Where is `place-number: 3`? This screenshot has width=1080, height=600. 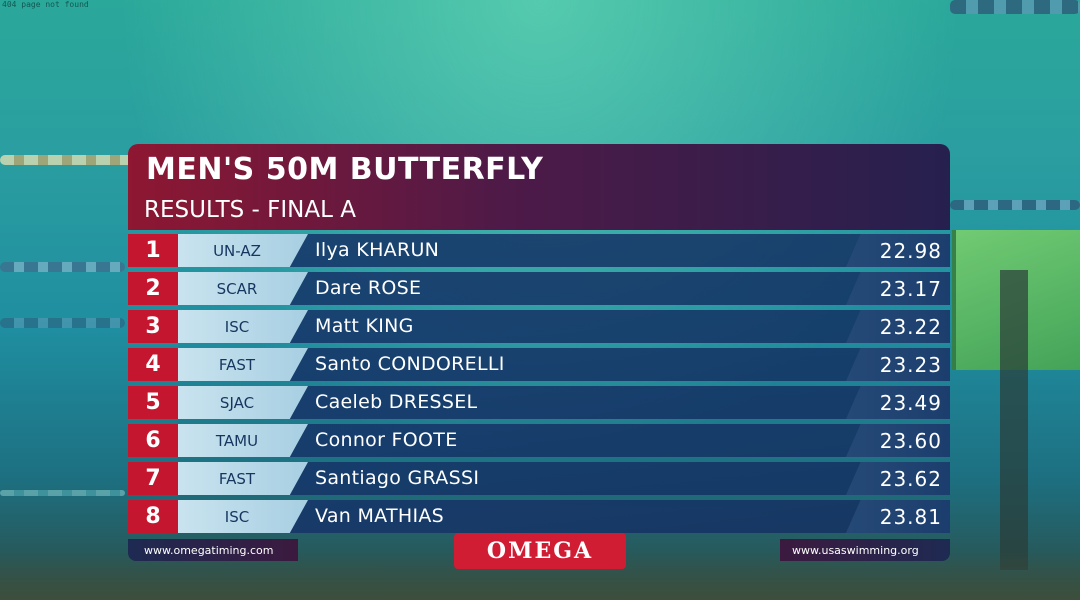
place-number: 3 is located at coordinates (153, 326).